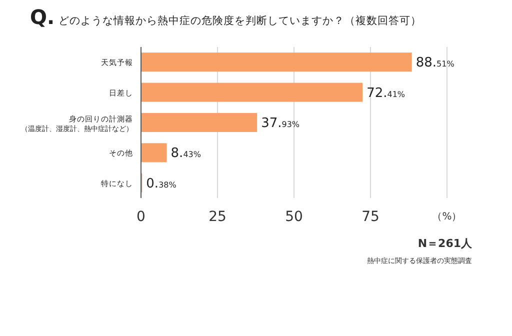  I want to click on chart-title: Q. どのような情報から熱中症の危険度を判断していますか？（複数回答可）, so click(226, 17).